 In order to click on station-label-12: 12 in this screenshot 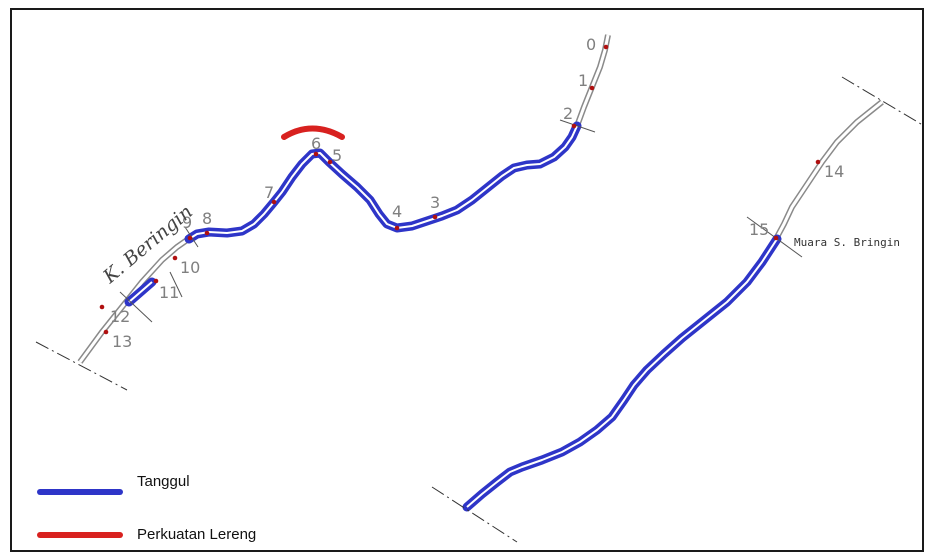, I will do `click(120, 316)`.